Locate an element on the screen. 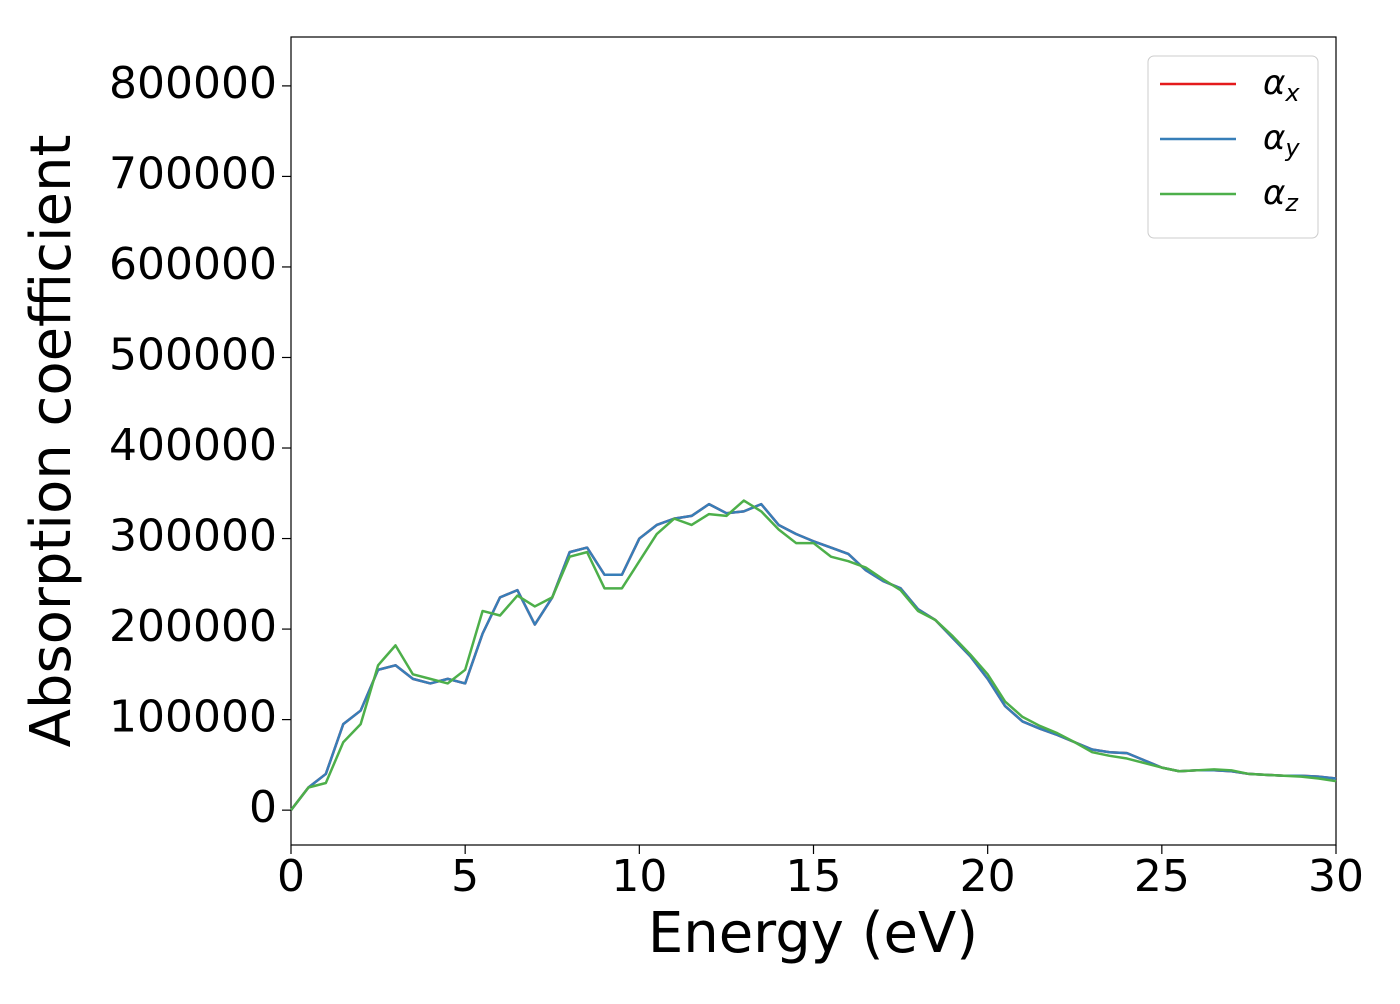  y-tick-label: 300000 is located at coordinates (193, 536).